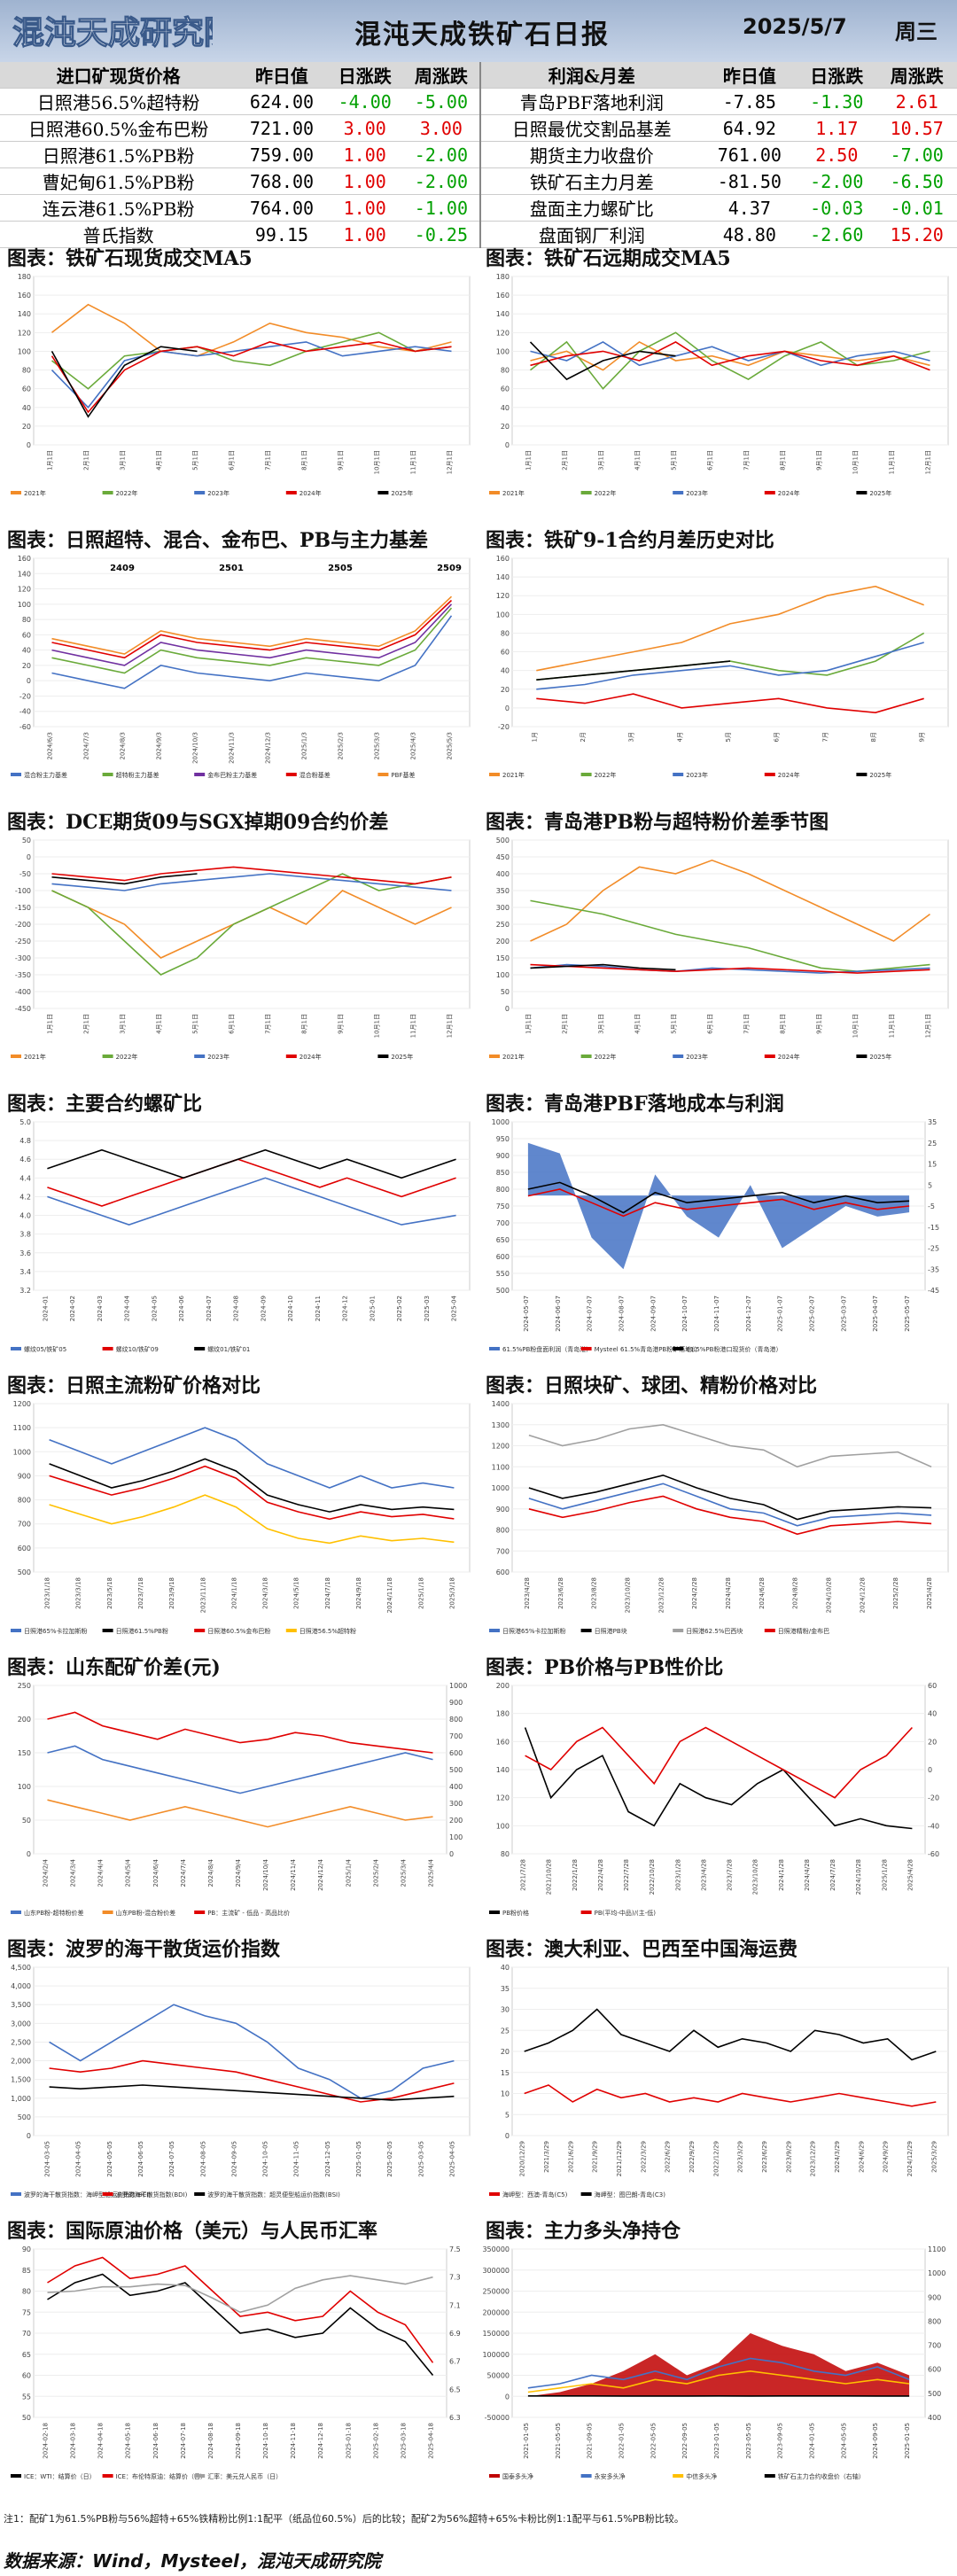 Image resolution: width=957 pixels, height=2576 pixels. What do you see at coordinates (478, 31) in the screenshot?
I see `report-header: 混沌天成研究院 混沌天成铁矿石日报 2025/5/7 周三` at bounding box center [478, 31].